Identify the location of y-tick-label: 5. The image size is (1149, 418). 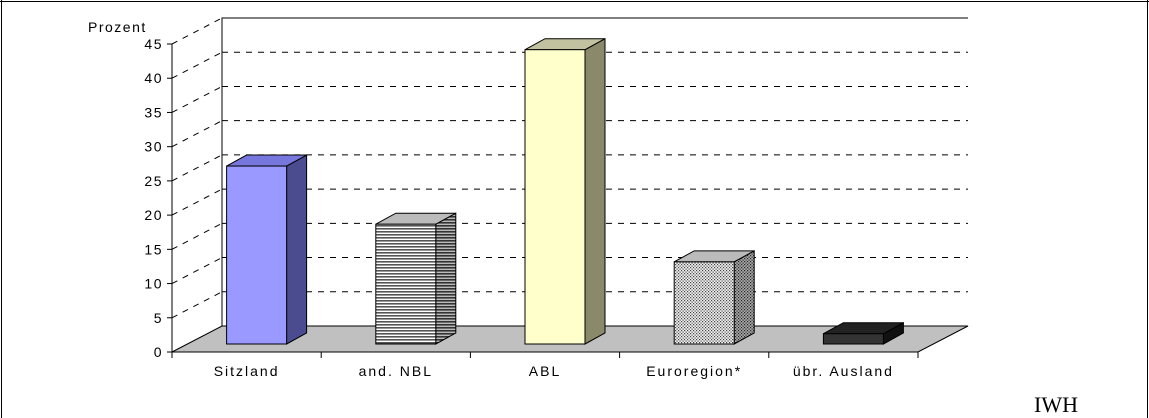
(158, 318).